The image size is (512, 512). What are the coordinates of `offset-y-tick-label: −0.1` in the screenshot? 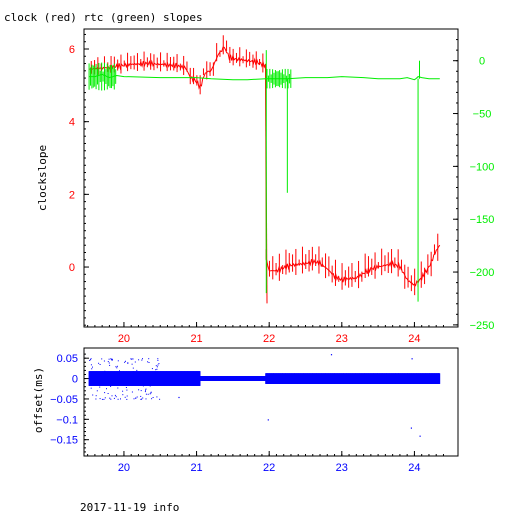 It's located at (67, 420).